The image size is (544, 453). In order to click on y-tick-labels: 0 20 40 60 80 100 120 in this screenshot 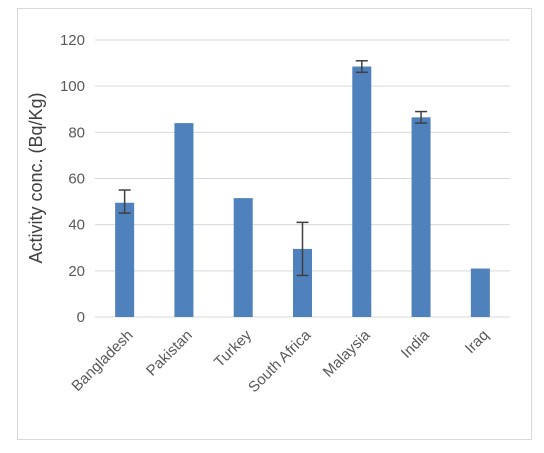, I will do `click(72, 179)`.